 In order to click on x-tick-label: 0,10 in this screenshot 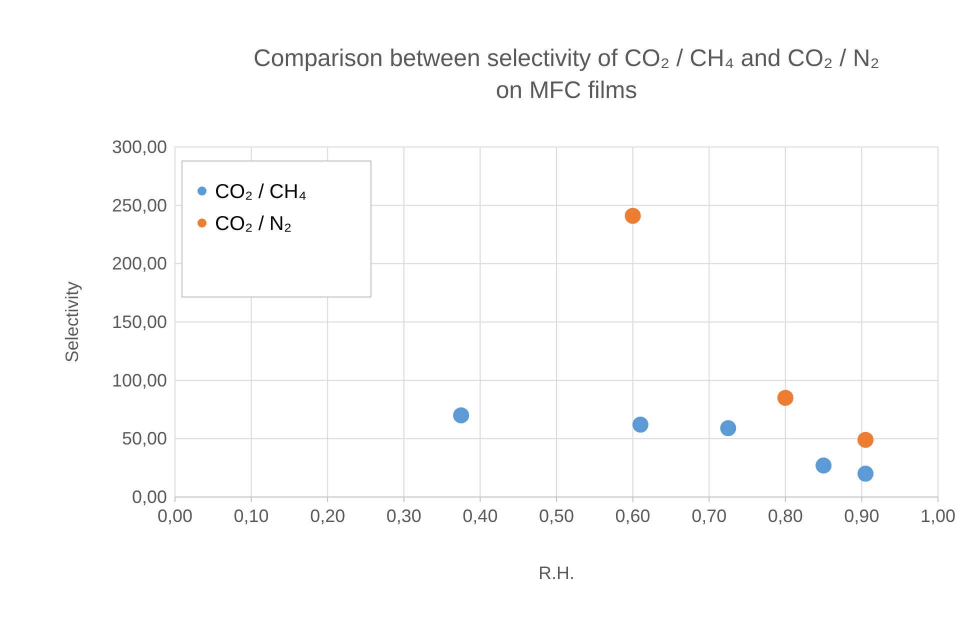, I will do `click(251, 516)`.